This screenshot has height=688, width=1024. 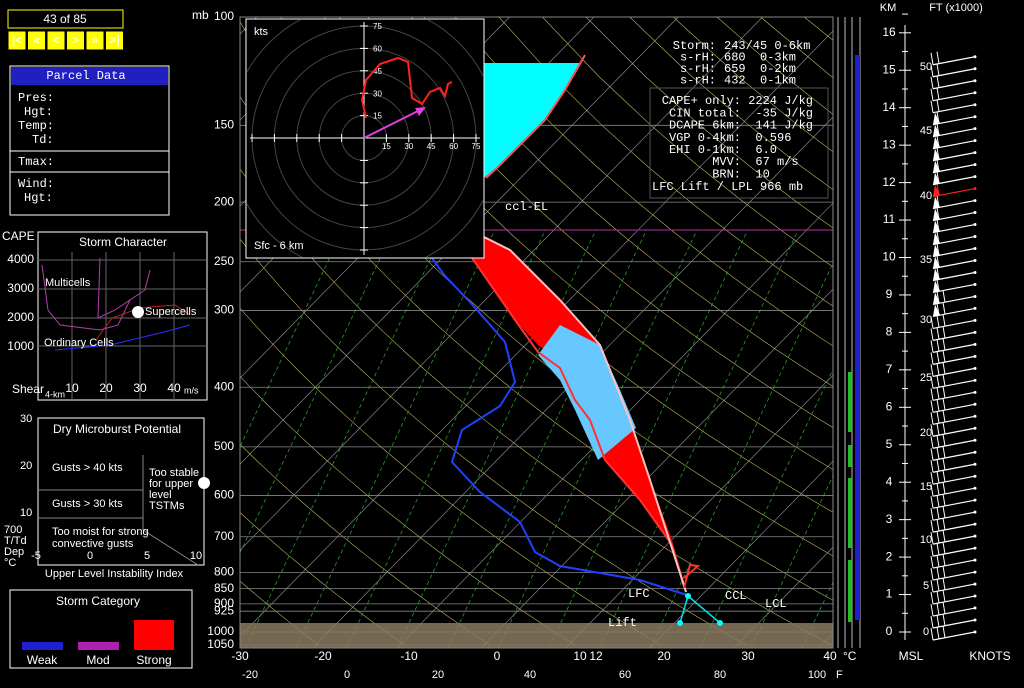 What do you see at coordinates (13, 530) in the screenshot?
I see `y-label: 700` at bounding box center [13, 530].